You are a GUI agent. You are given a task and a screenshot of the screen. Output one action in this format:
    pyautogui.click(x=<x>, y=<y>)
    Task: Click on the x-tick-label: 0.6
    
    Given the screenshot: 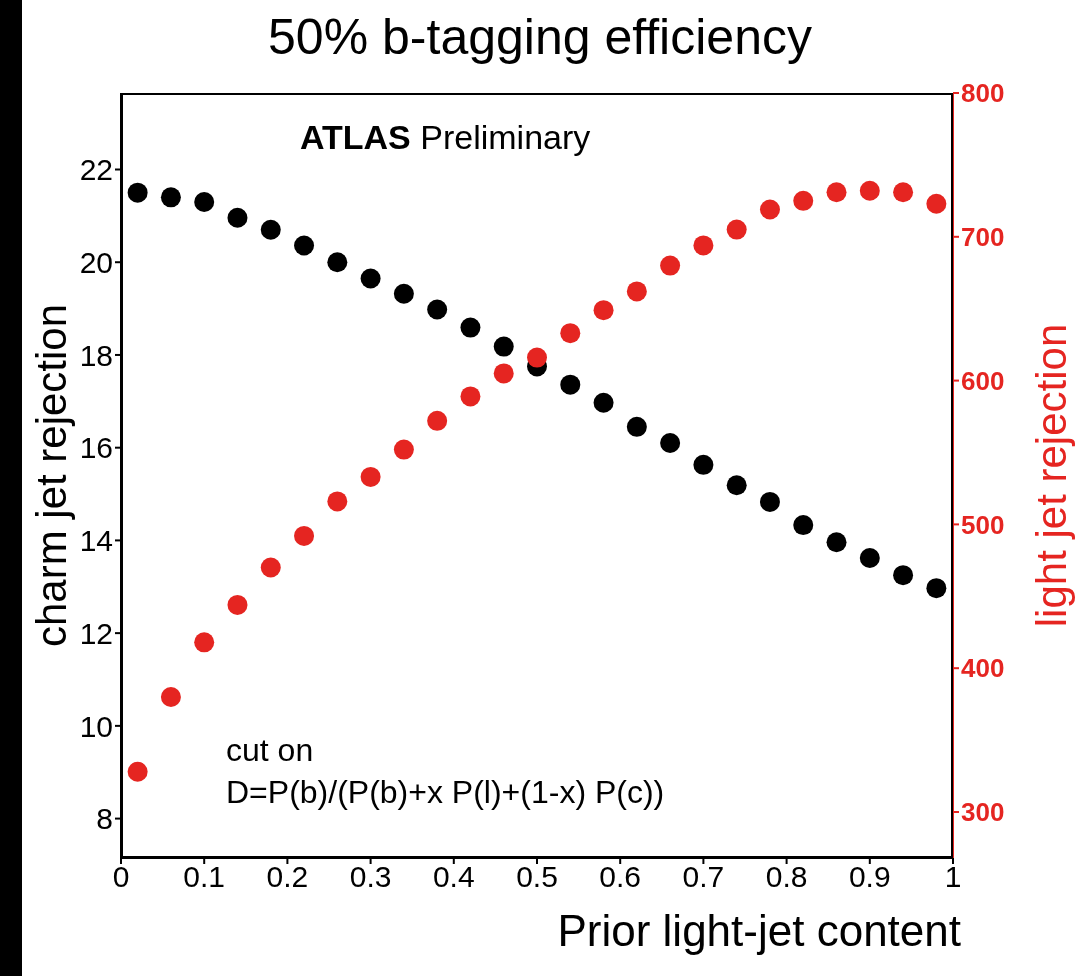 What is the action you would take?
    pyautogui.click(x=620, y=877)
    